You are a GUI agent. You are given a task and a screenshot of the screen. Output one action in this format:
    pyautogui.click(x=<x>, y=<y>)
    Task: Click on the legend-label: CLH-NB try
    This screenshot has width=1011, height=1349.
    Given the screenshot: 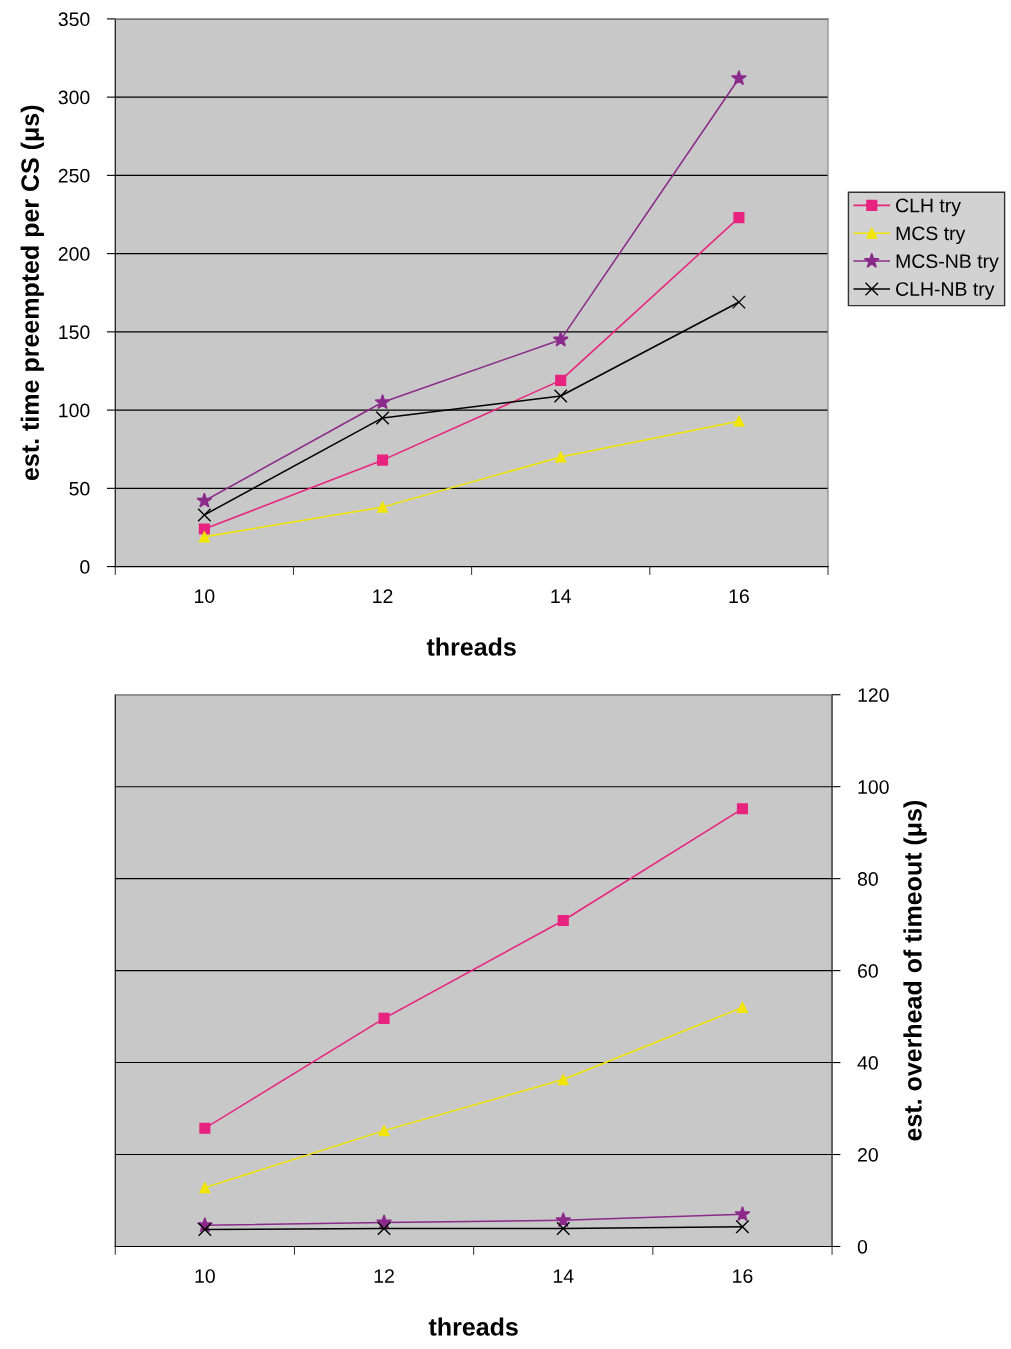 What is the action you would take?
    pyautogui.click(x=945, y=291)
    